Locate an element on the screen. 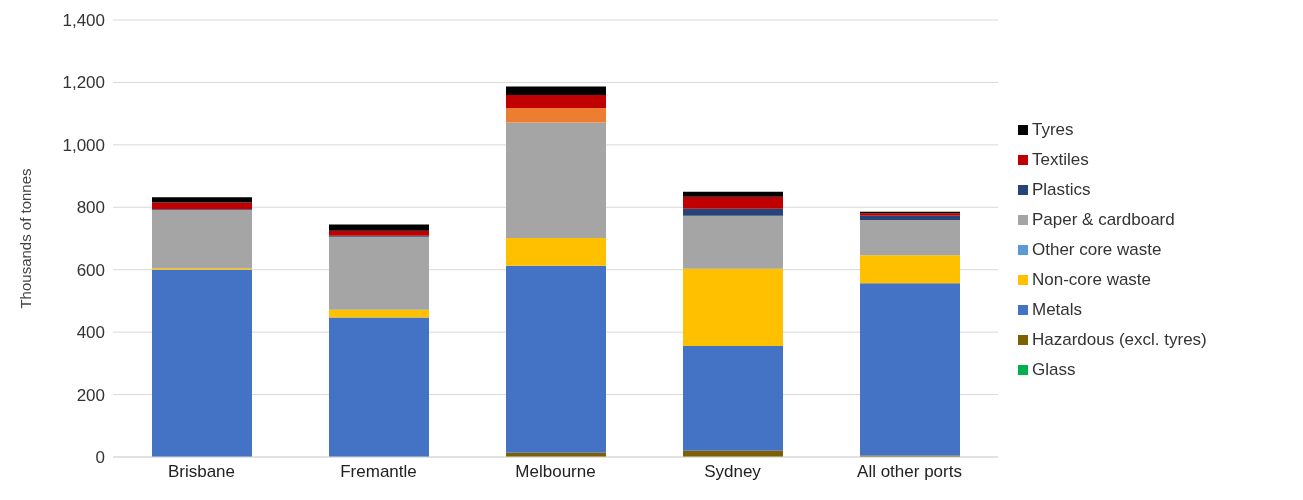 The image size is (1303, 500). y-axis-title: Thousands of tonnes is located at coordinates (26, 238).